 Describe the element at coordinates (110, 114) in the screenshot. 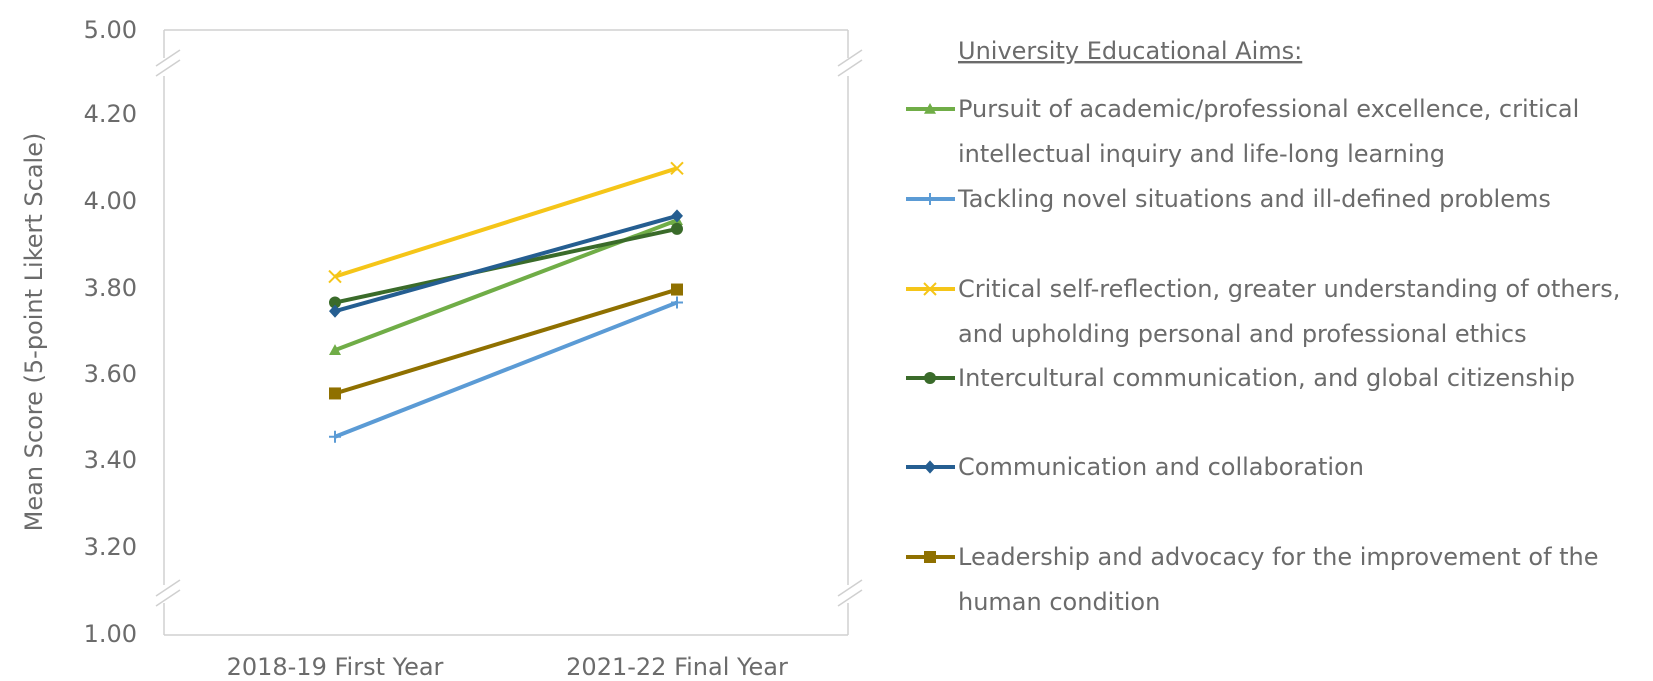

I see `y-tick-label: 4.20` at that location.